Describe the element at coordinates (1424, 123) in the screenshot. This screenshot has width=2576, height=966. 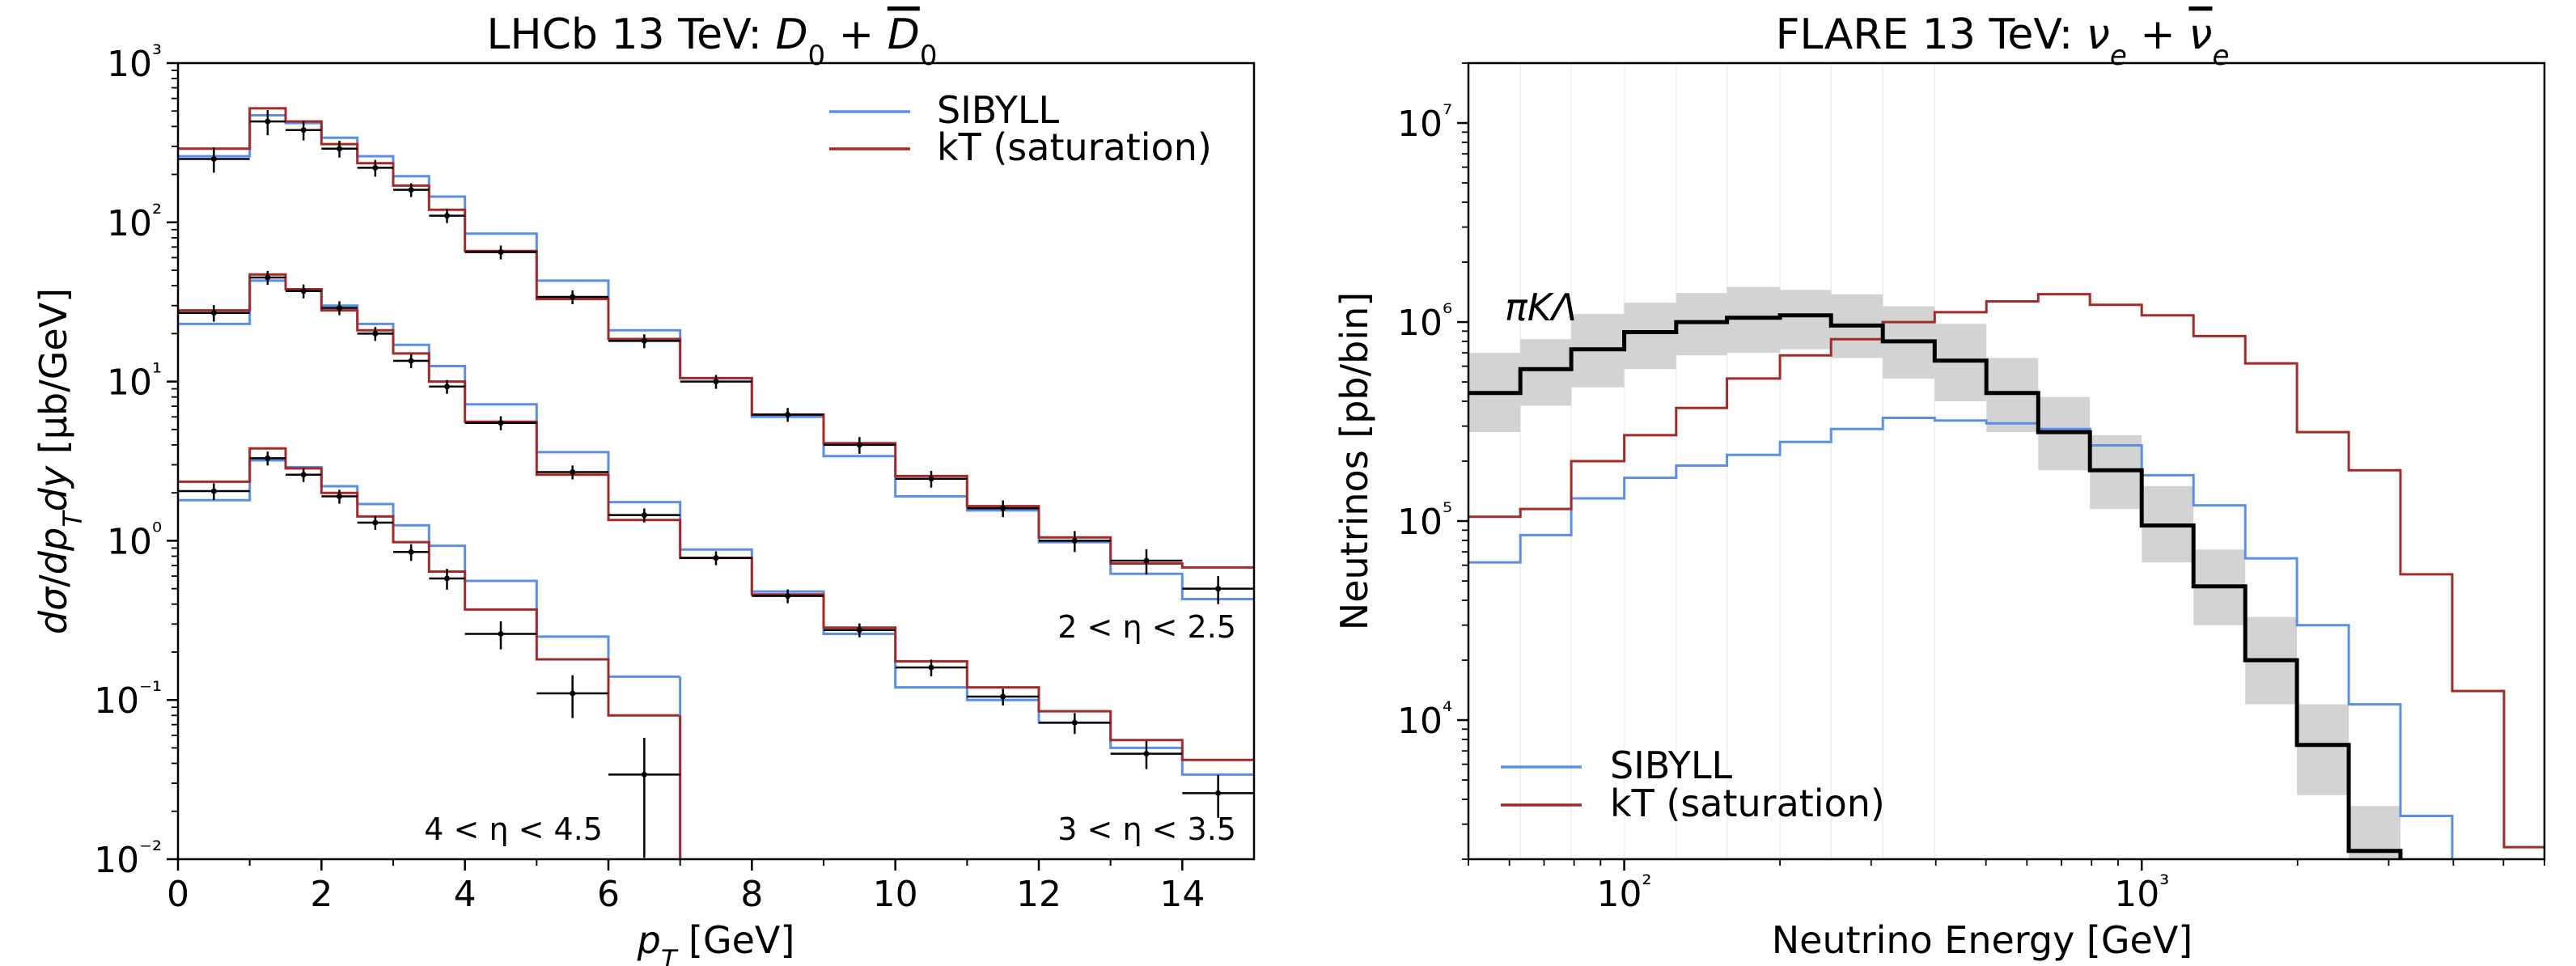
I see `right-y-tick-label-7: 10⁷` at that location.